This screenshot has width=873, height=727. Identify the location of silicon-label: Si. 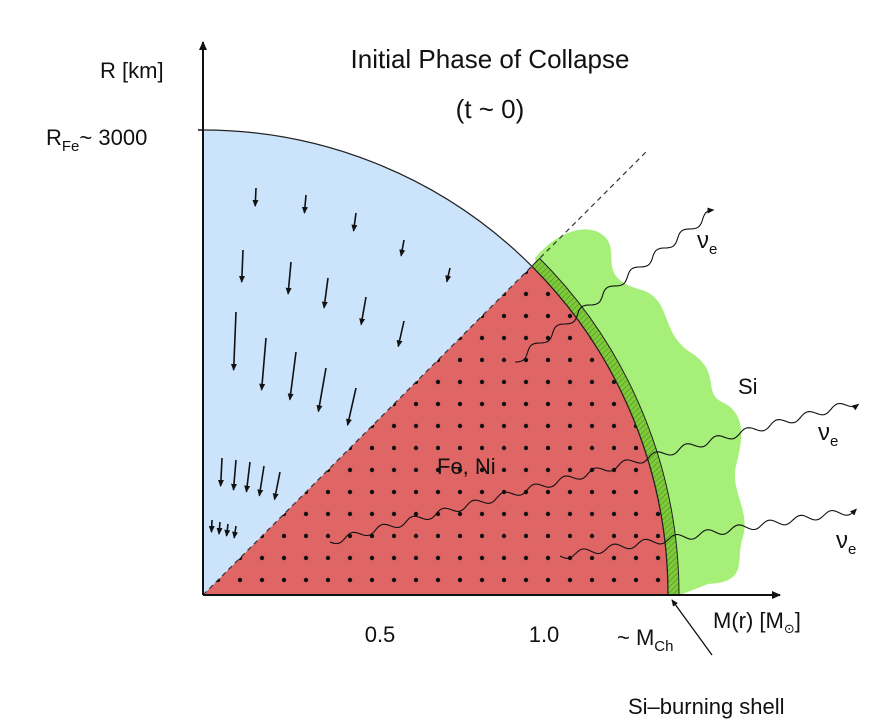
(748, 386).